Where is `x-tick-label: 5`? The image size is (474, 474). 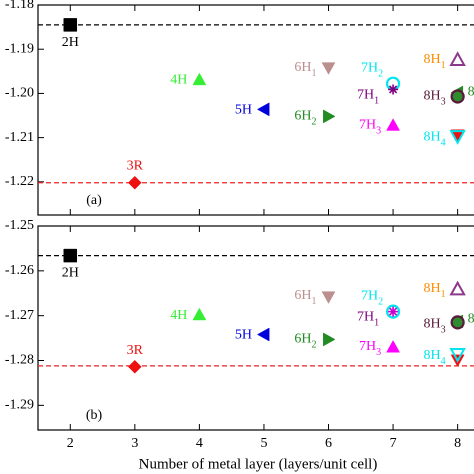
x-tick-label: 5 is located at coordinates (263, 443).